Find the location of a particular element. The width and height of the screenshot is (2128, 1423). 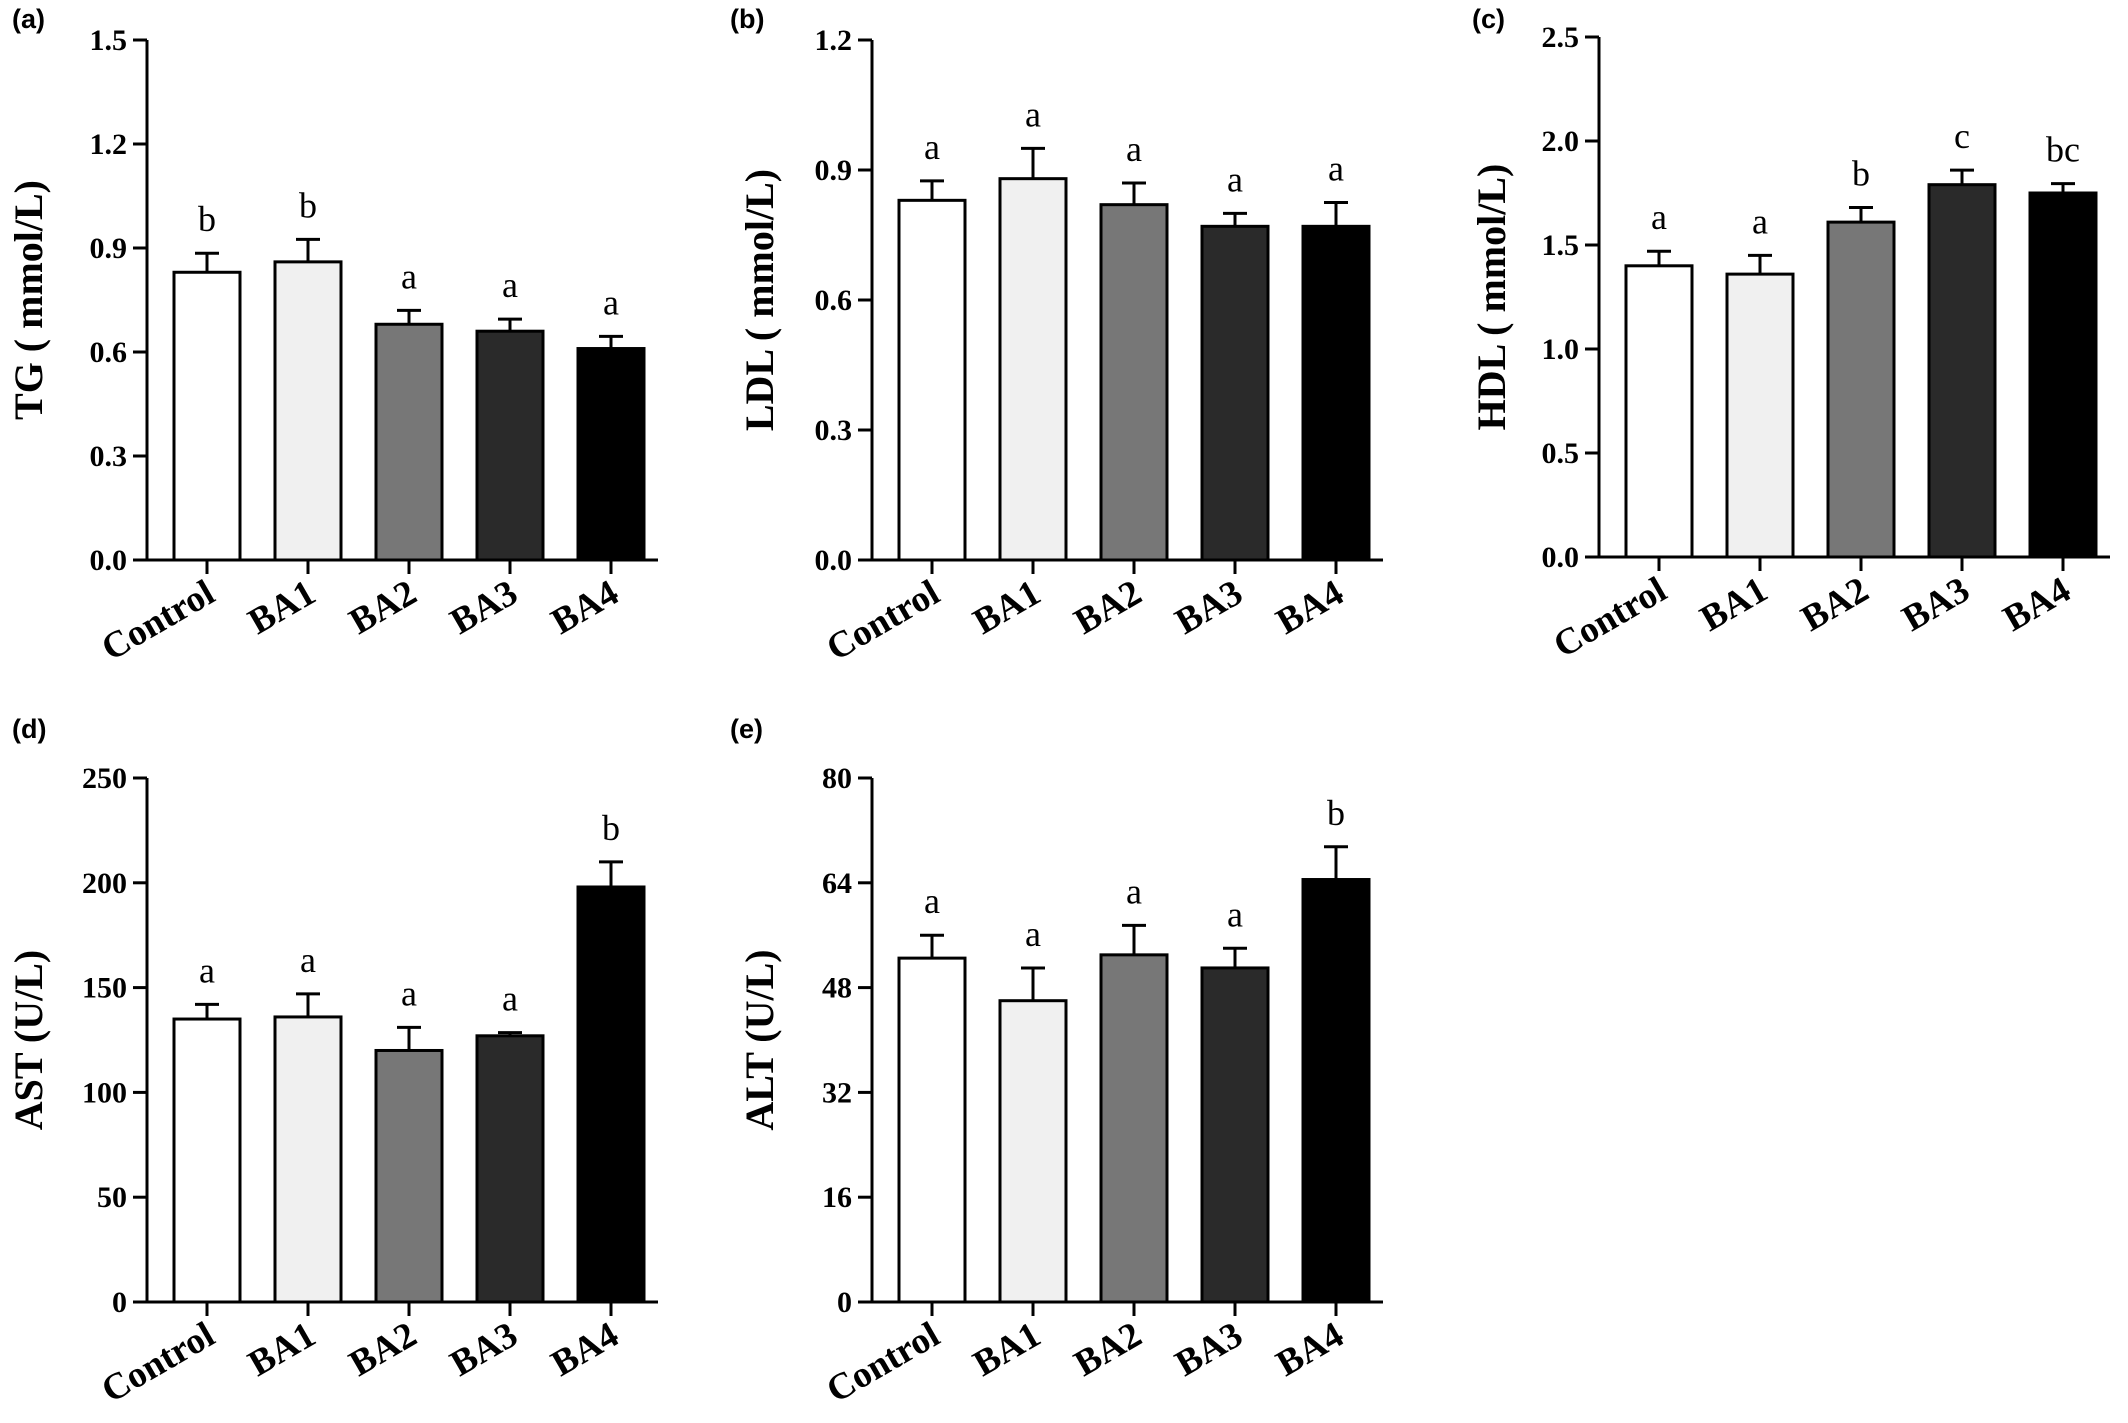

y-axis-title: ALT (U/L) is located at coordinates (759, 1039).